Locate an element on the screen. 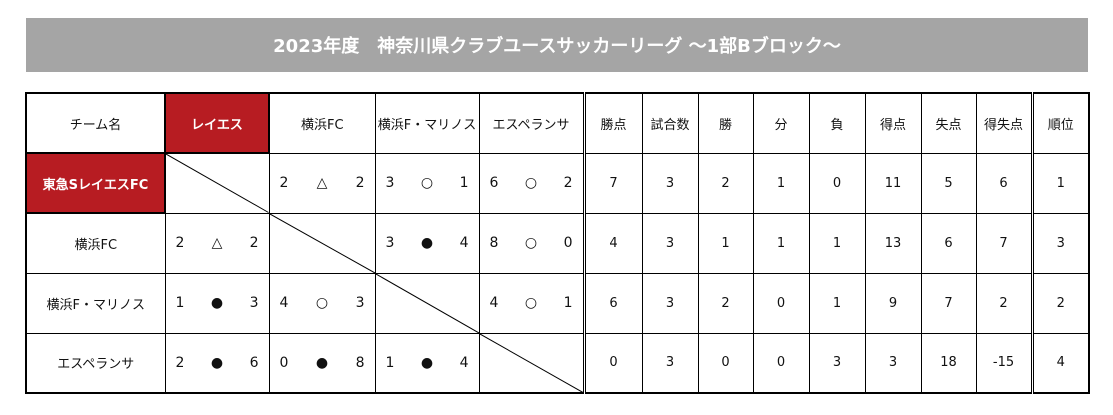 The height and width of the screenshot is (415, 1113). stat-points: 6 is located at coordinates (612, 303).